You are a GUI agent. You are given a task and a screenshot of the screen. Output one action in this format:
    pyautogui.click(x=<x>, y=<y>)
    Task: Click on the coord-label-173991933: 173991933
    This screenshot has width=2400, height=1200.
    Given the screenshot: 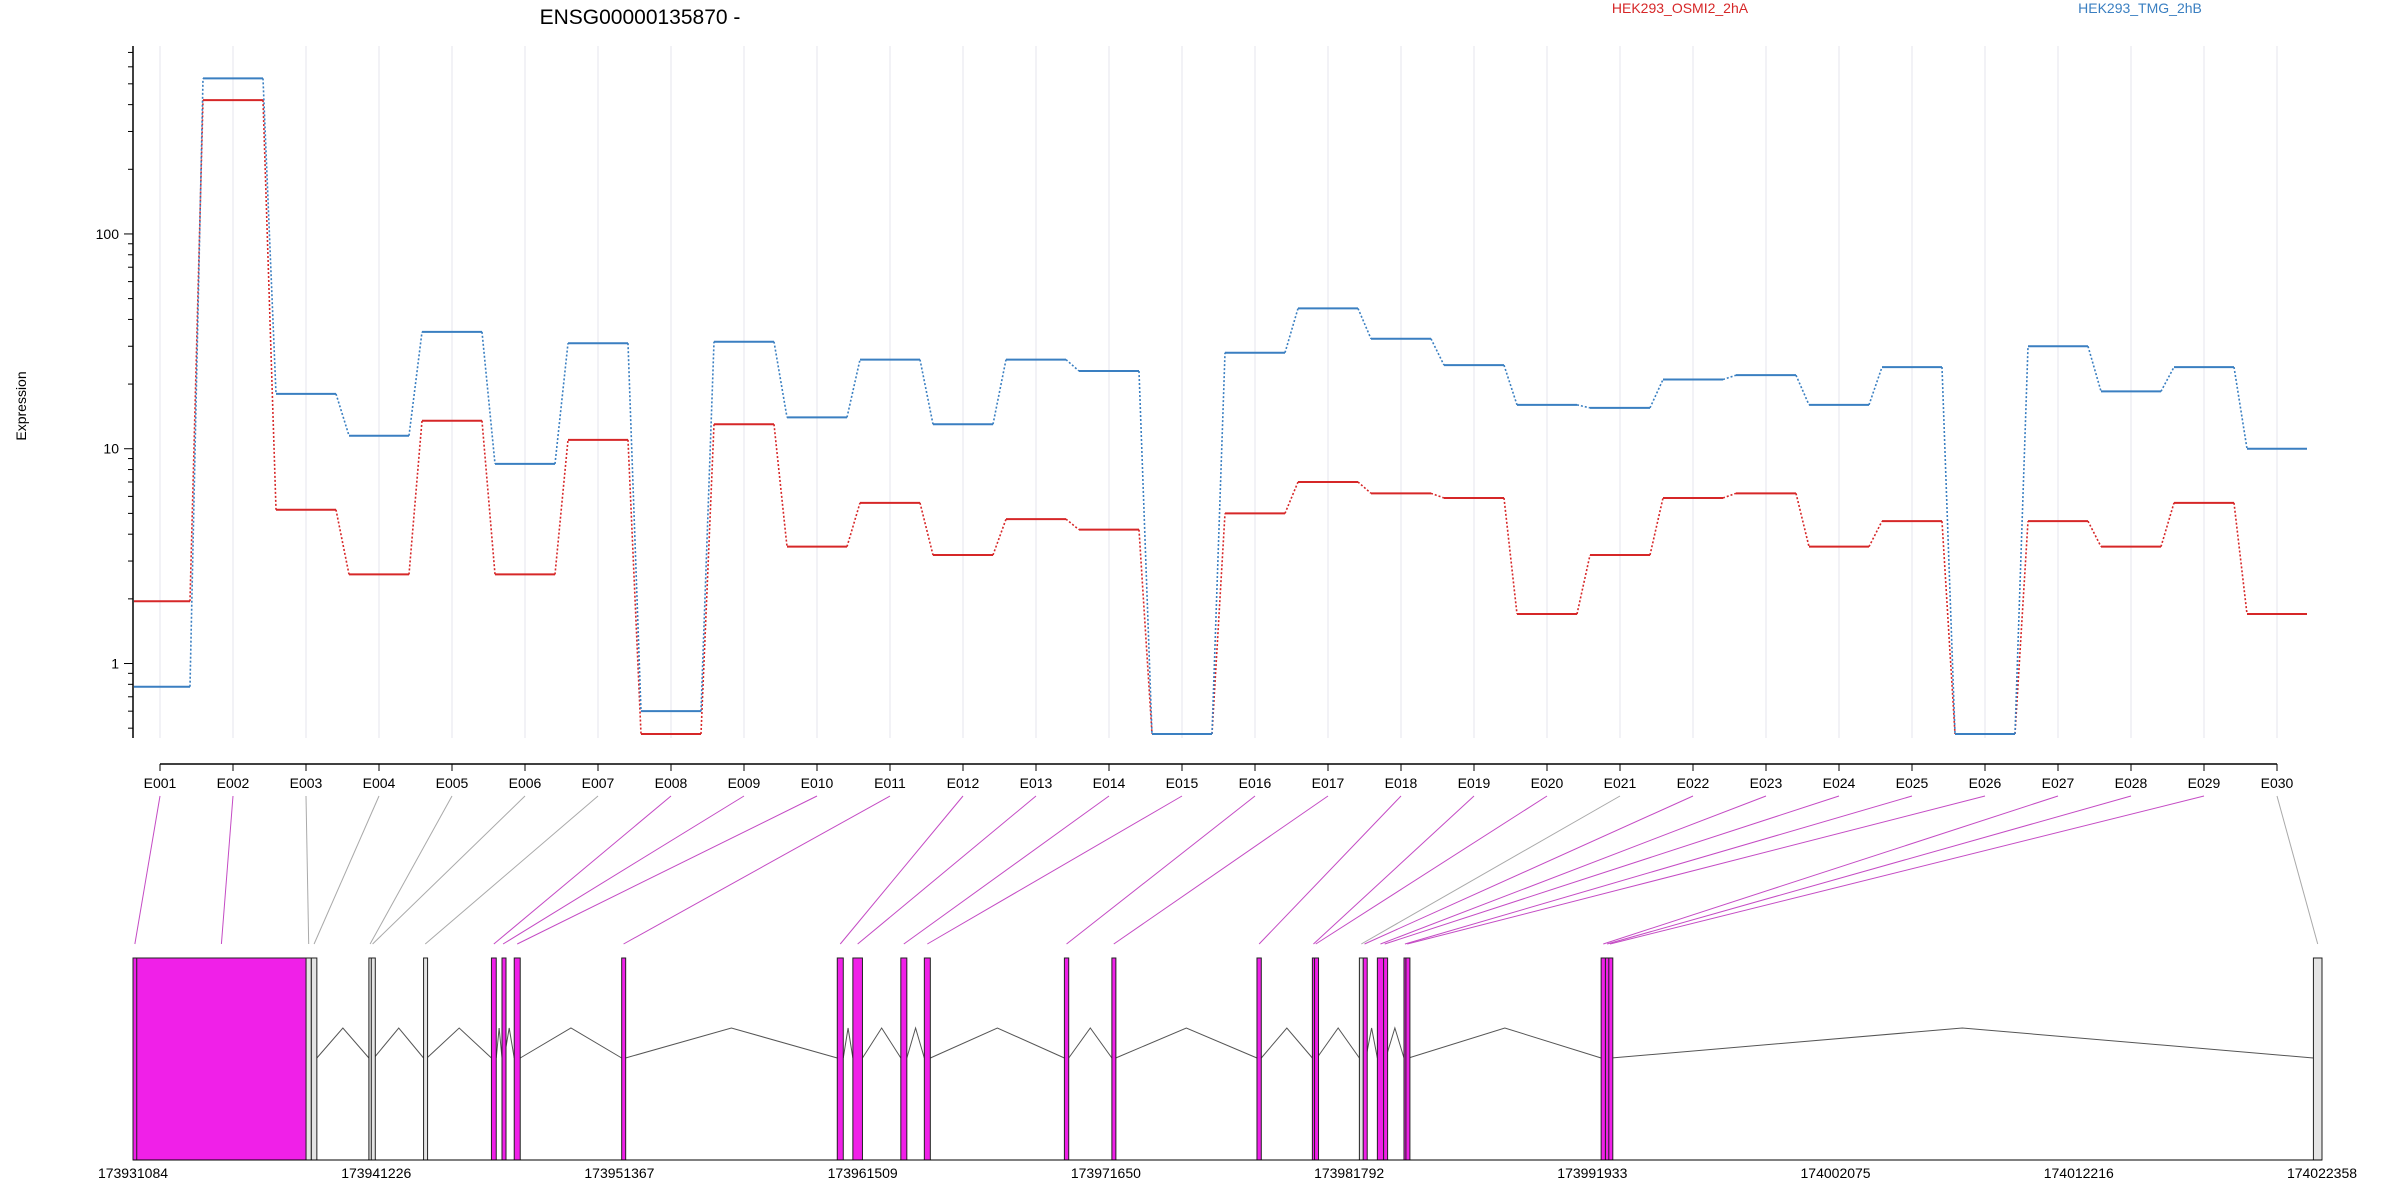 What is the action you would take?
    pyautogui.click(x=1592, y=1173)
    